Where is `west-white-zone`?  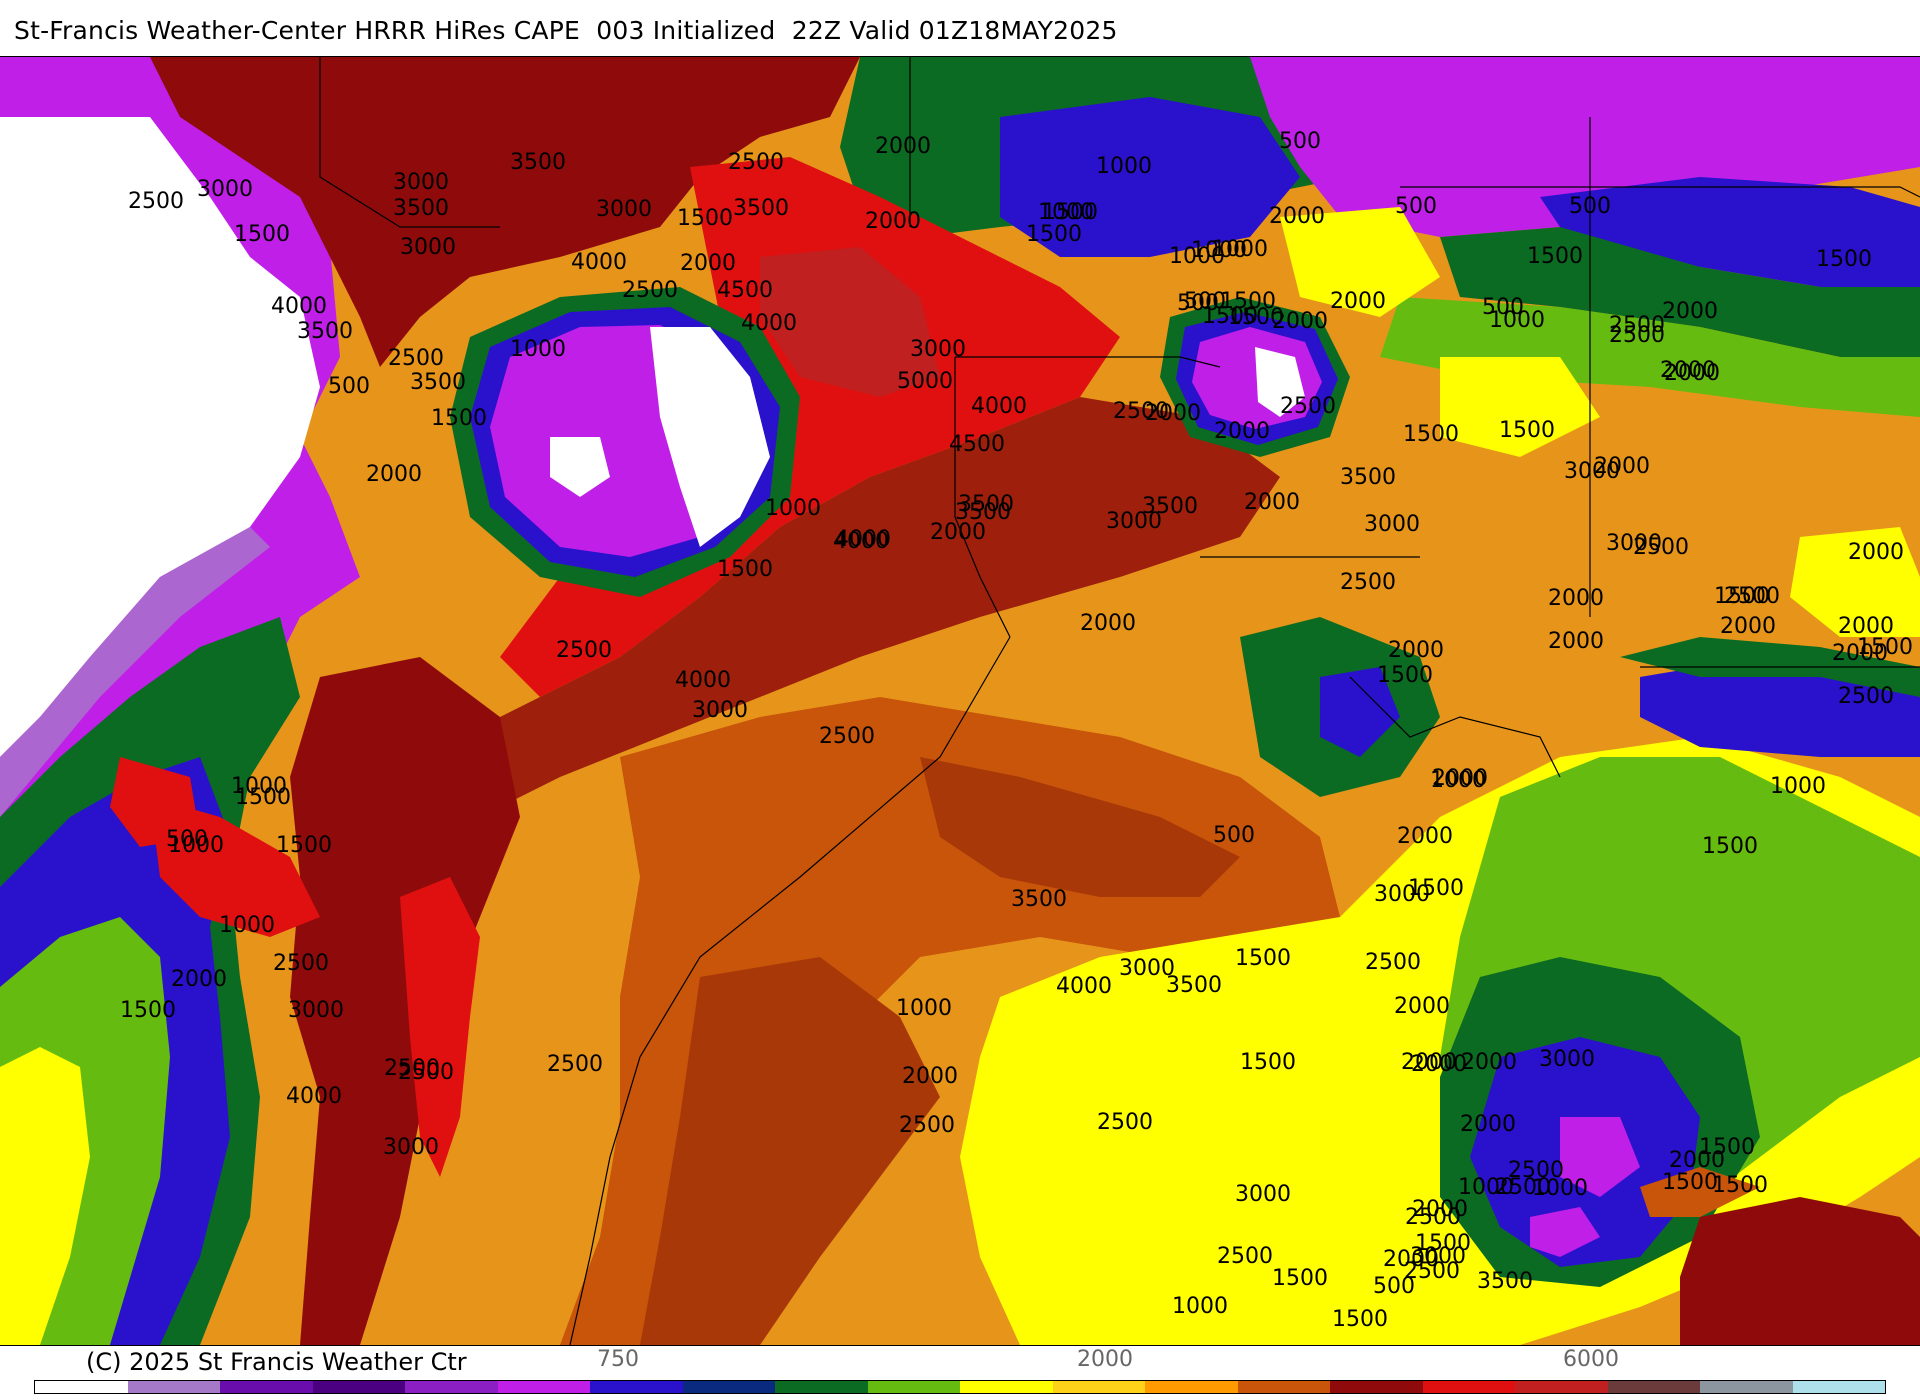
west-white-zone is located at coordinates (160, 437).